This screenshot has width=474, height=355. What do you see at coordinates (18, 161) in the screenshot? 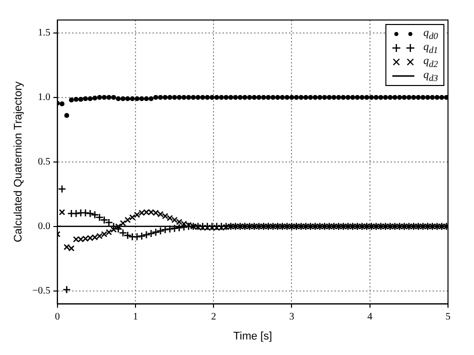
I see `y-axis-title: Calculated Quaternion Trajectory` at bounding box center [18, 161].